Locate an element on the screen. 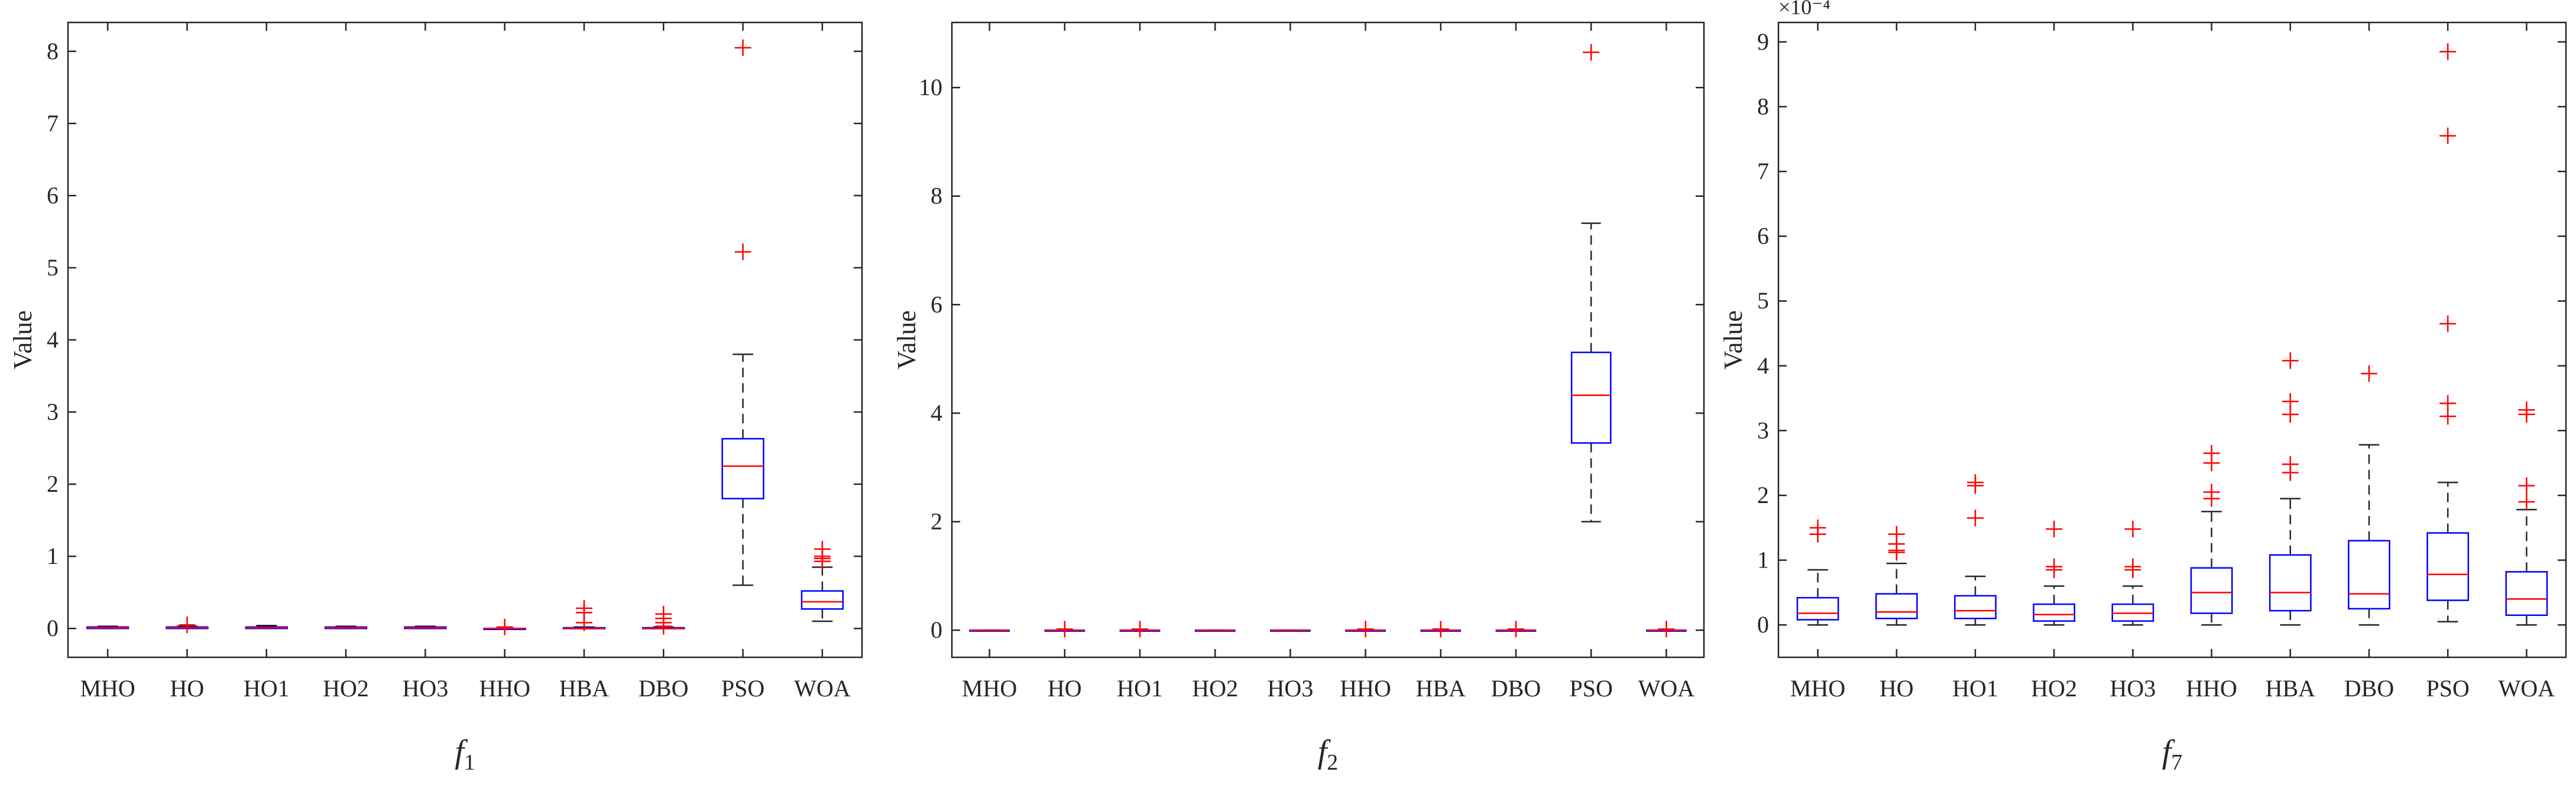 This screenshot has height=785, width=2576. subtitle-index: 7 is located at coordinates (2176, 762).